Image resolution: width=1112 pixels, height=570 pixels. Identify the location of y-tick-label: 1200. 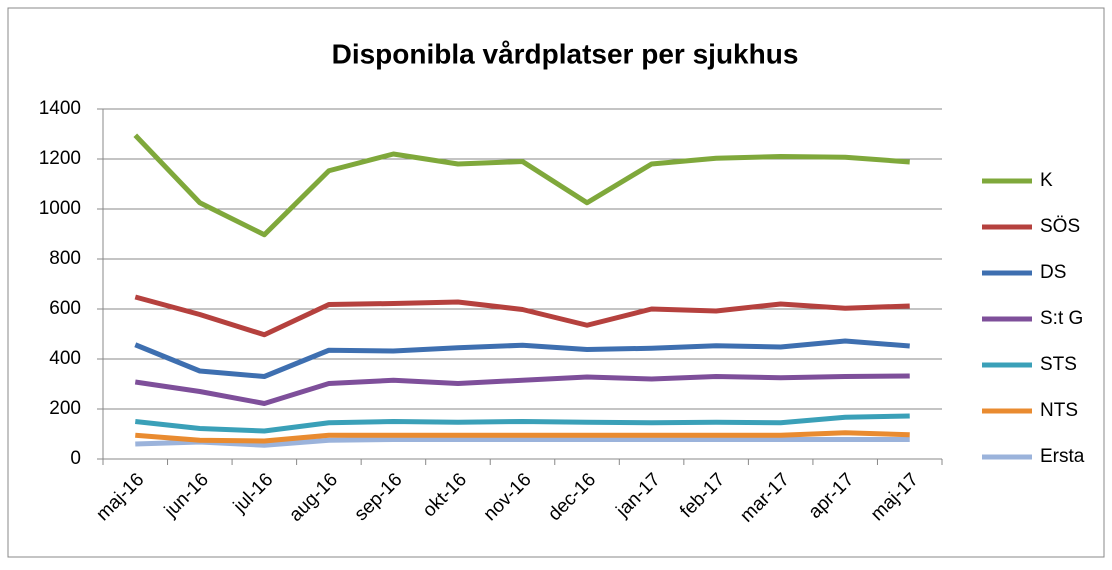
(60, 158).